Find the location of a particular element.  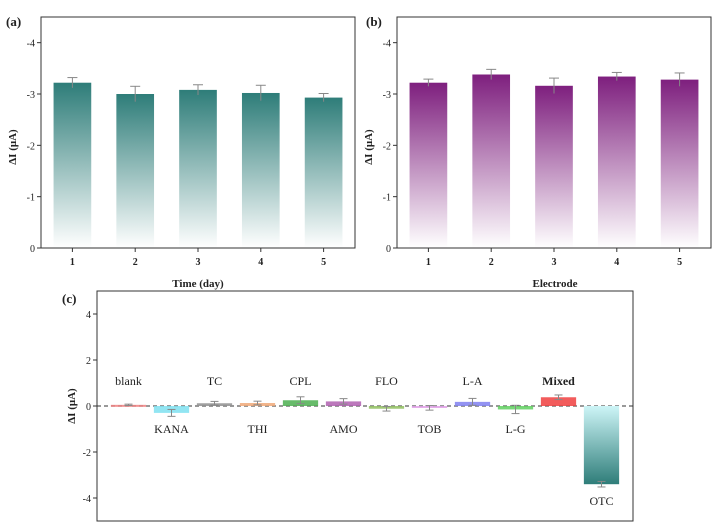

category-label: Mixed is located at coordinates (558, 381).